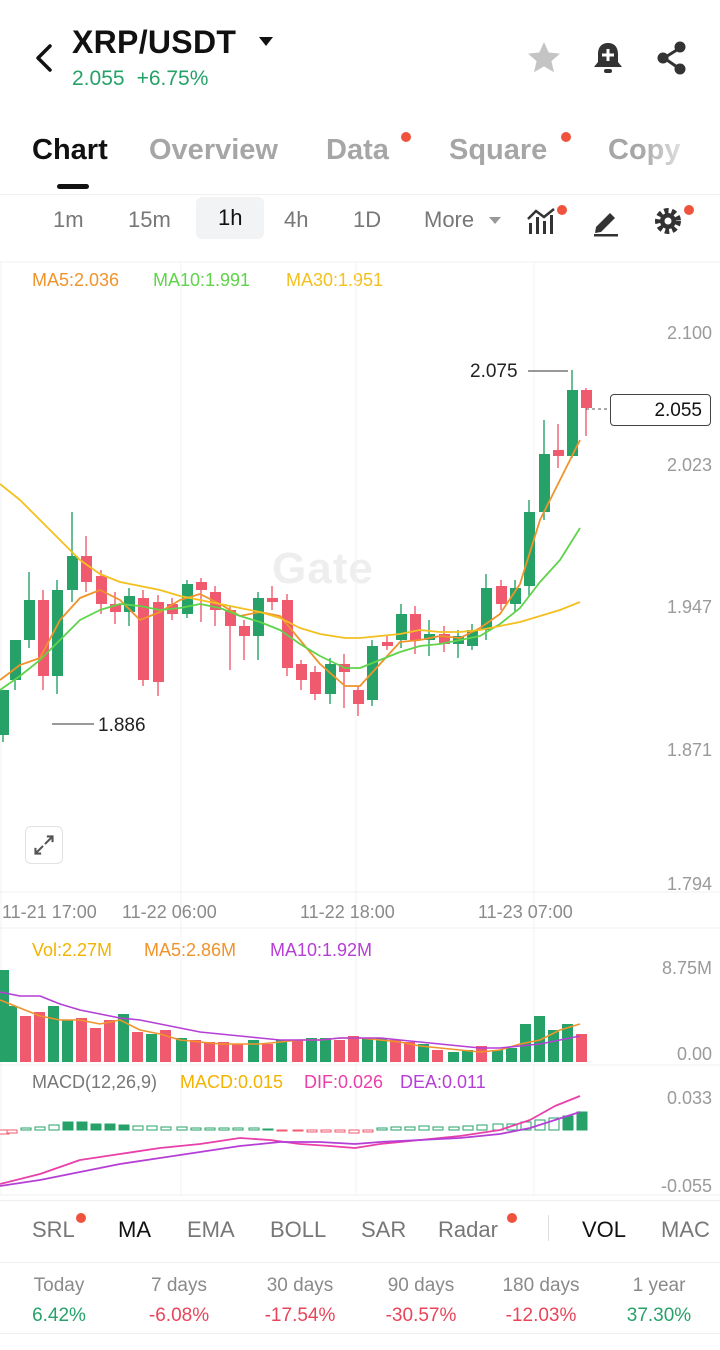 The width and height of the screenshot is (720, 1350). Describe the element at coordinates (449, 219) in the screenshot. I see `interval-more: More` at that location.